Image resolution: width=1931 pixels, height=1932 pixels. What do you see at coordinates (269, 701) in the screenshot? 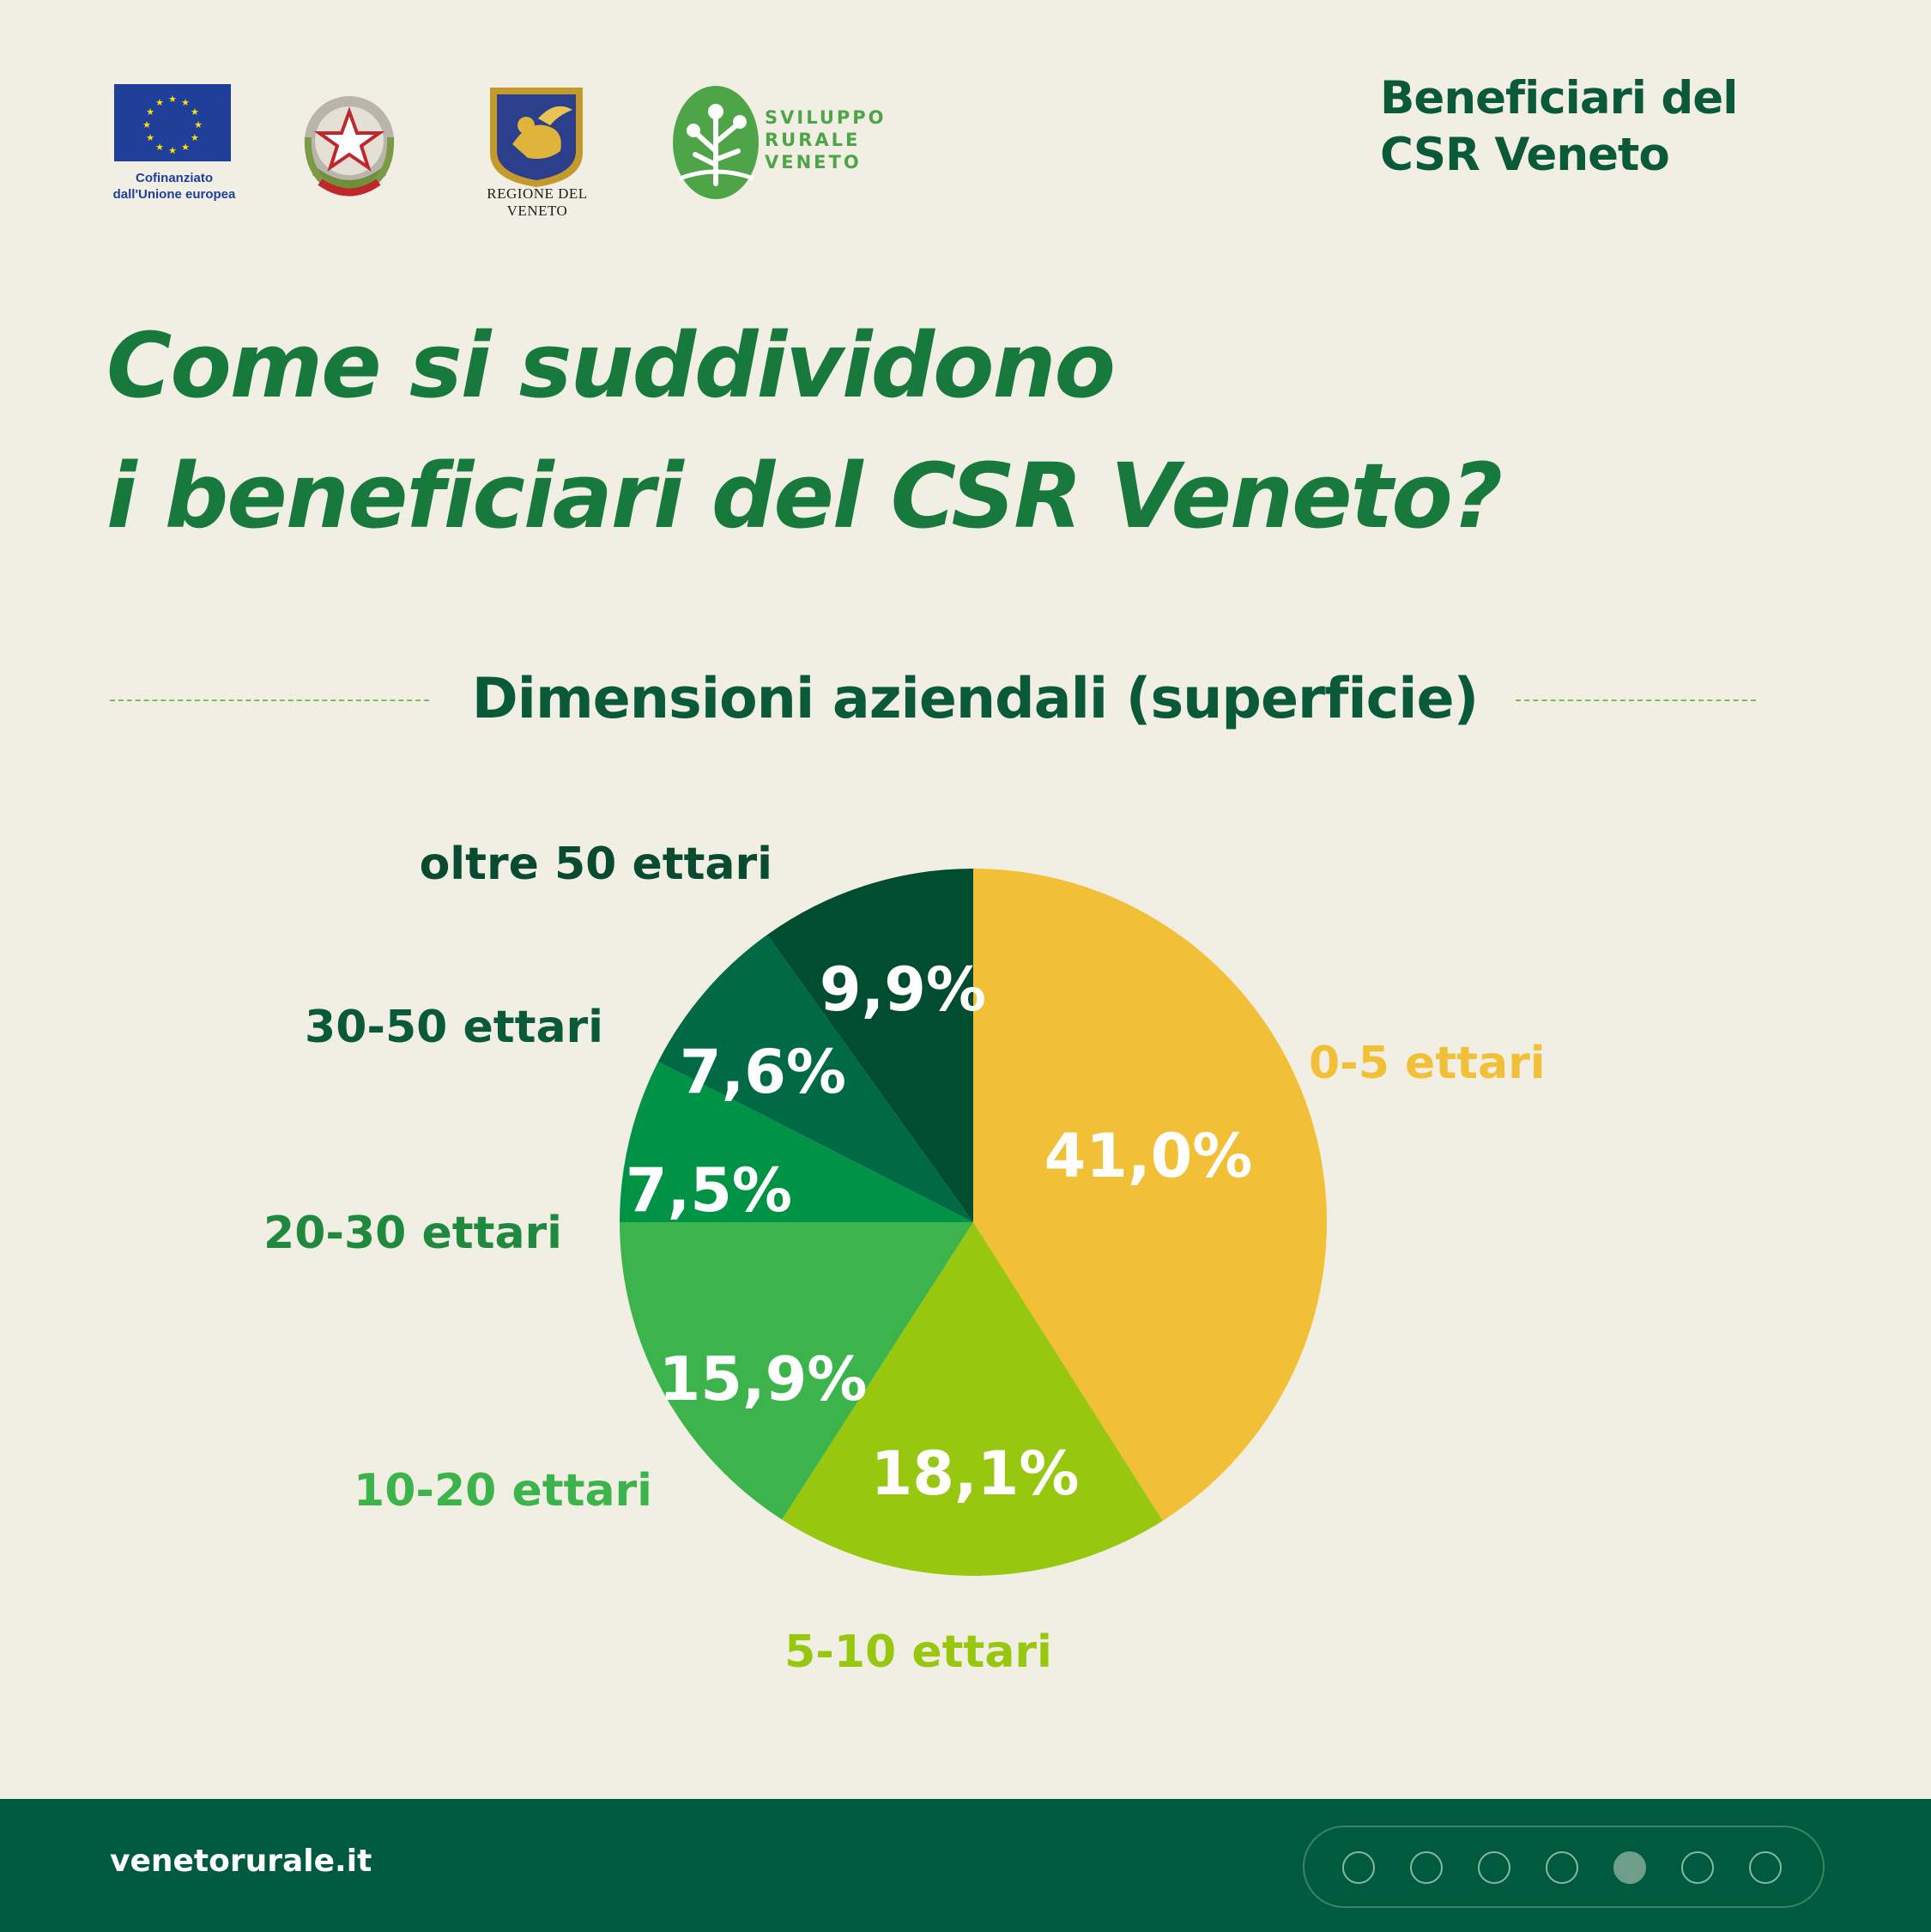
I see `dashed-divider-left` at bounding box center [269, 701].